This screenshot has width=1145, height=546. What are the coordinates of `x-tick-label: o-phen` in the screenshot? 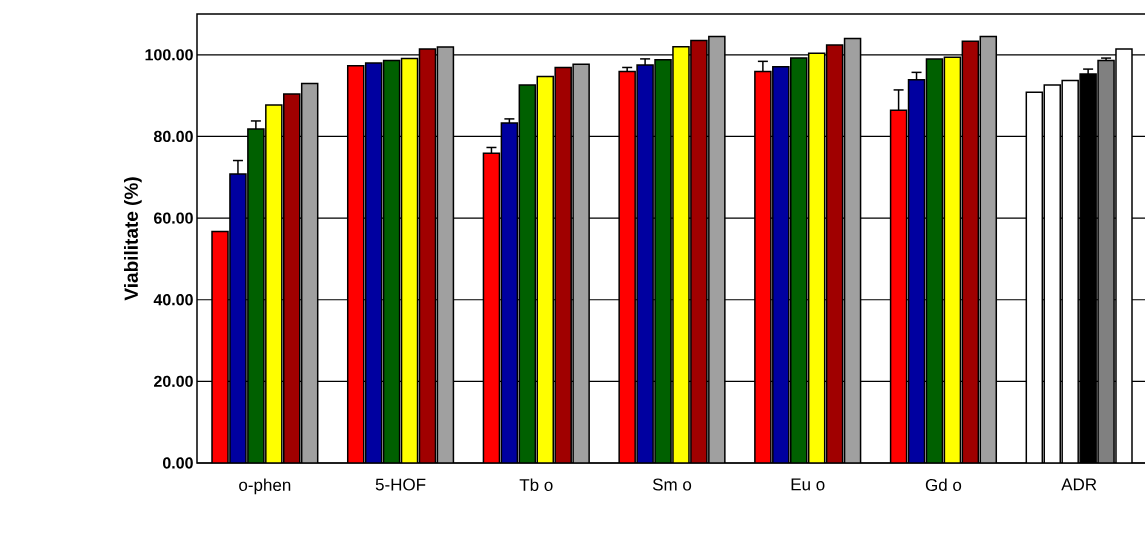 It's located at (265, 486).